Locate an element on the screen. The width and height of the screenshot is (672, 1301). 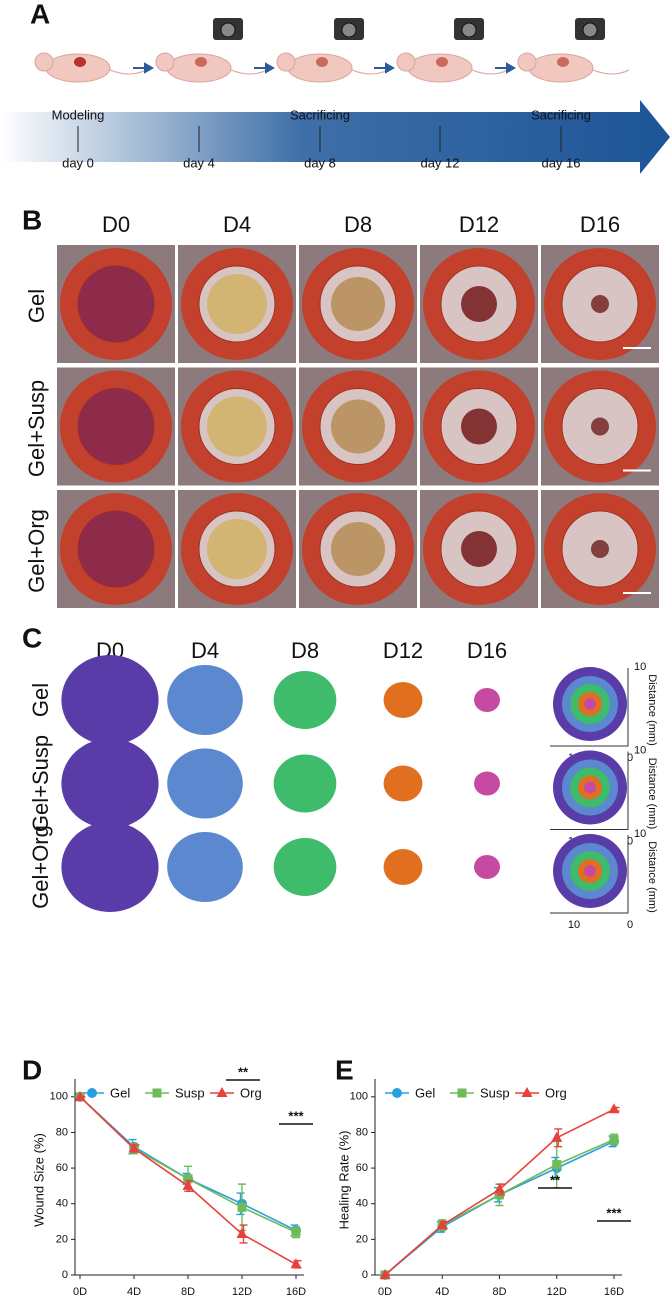
mouse-tail is located at coordinates (370, 72).